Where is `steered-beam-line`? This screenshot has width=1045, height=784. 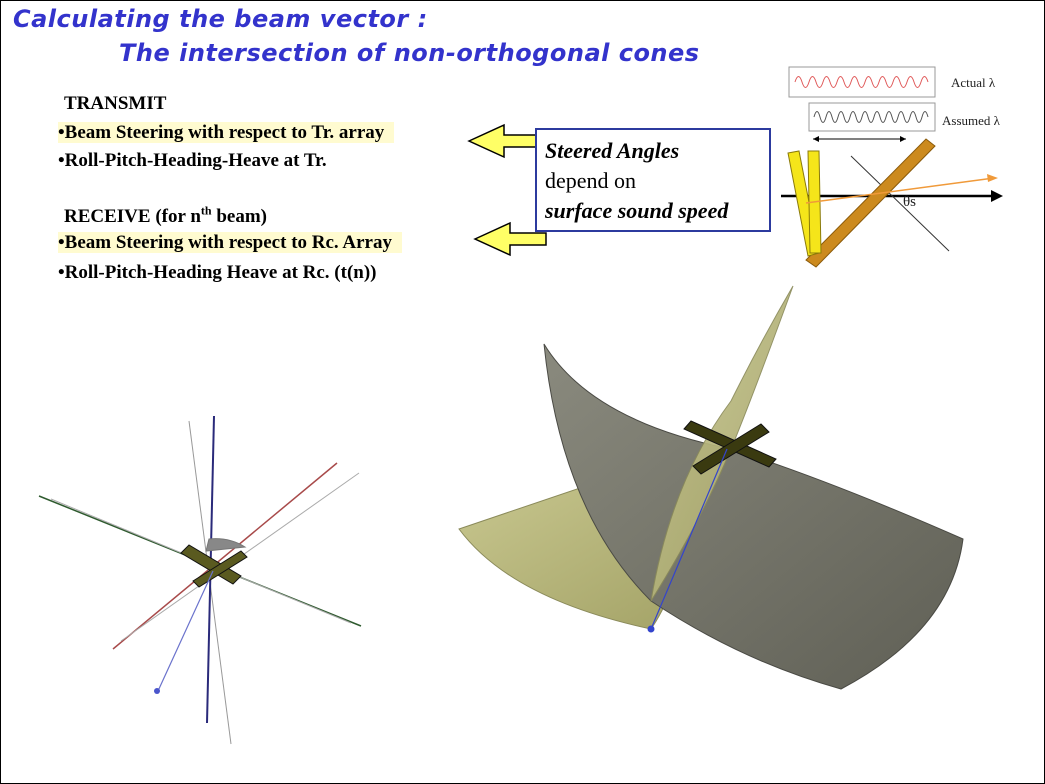
steered-beam-line is located at coordinates (900, 190).